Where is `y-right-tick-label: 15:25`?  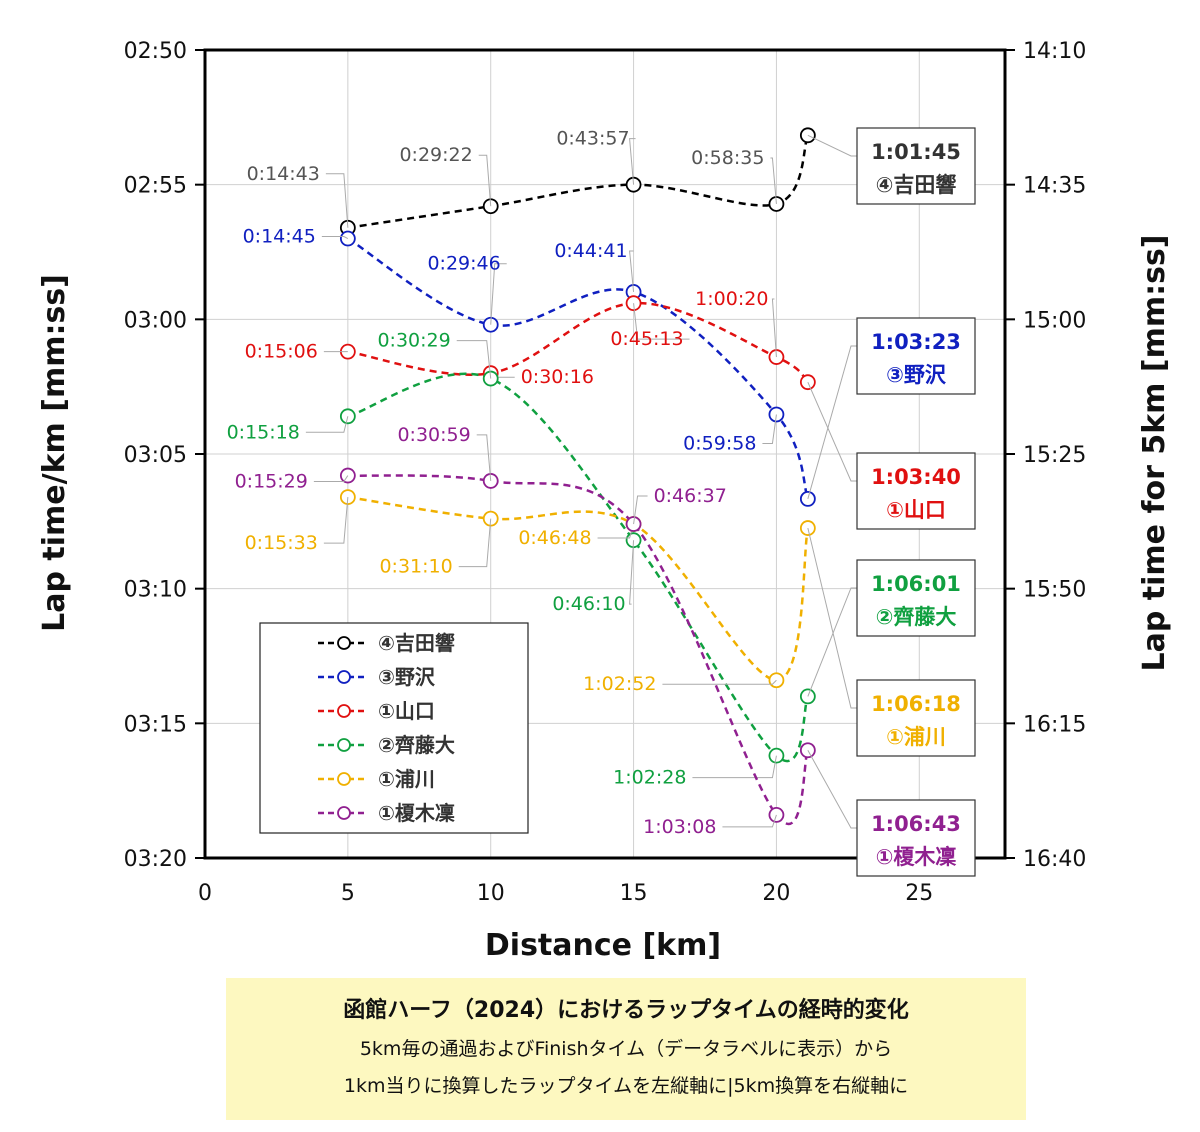
y-right-tick-label: 15:25 is located at coordinates (1054, 455).